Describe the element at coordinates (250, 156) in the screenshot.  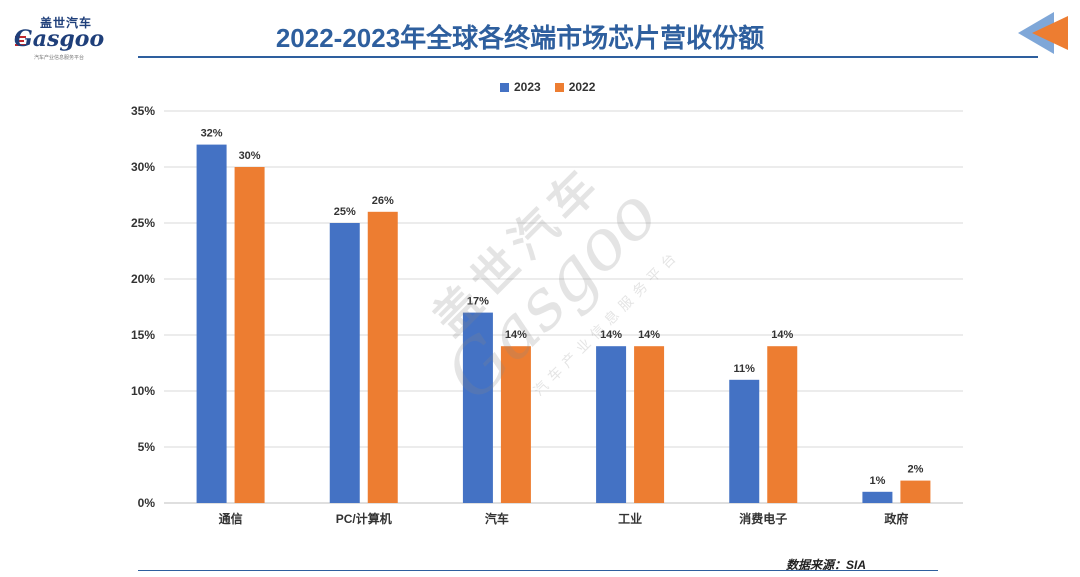
I see `data-label-2022: 30%` at that location.